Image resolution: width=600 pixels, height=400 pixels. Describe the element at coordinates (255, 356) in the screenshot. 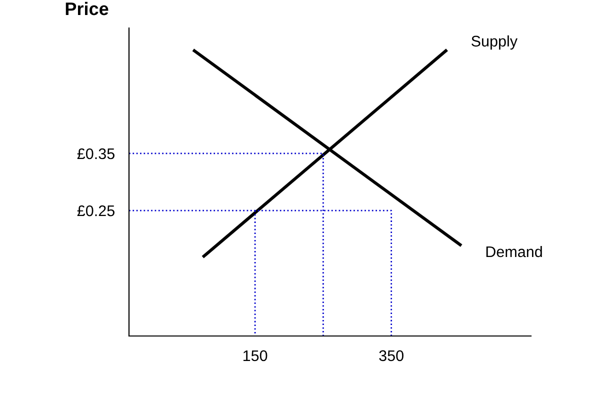

I see `x-tick-label: 150` at that location.